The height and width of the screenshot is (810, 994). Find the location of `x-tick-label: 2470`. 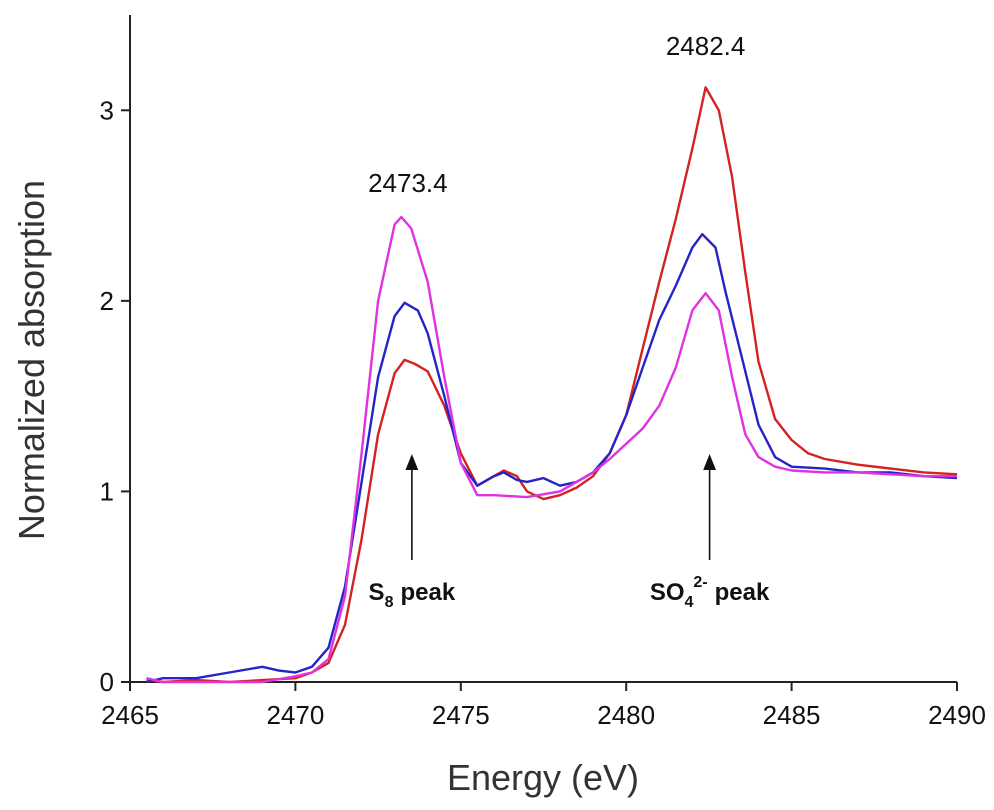

x-tick-label: 2470 is located at coordinates (295, 715).